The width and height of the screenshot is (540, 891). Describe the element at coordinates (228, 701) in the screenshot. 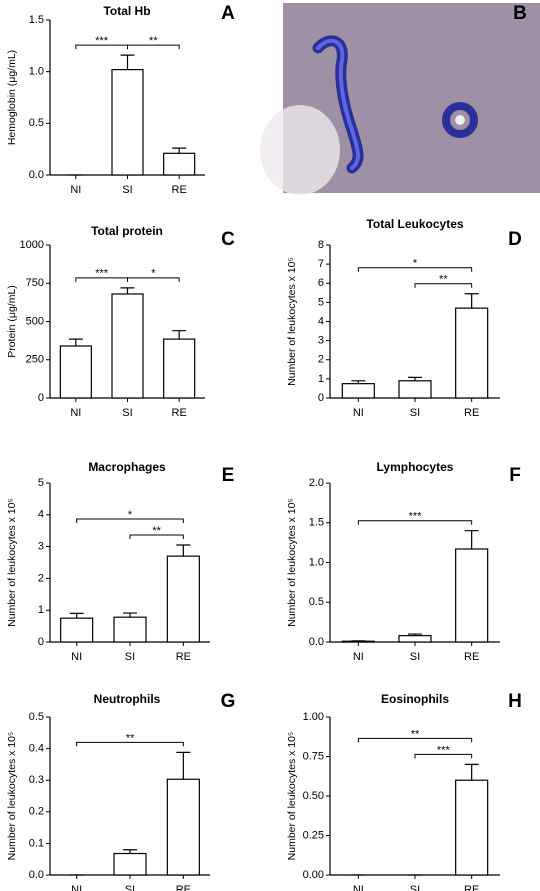

I see `panel-label: G` at that location.